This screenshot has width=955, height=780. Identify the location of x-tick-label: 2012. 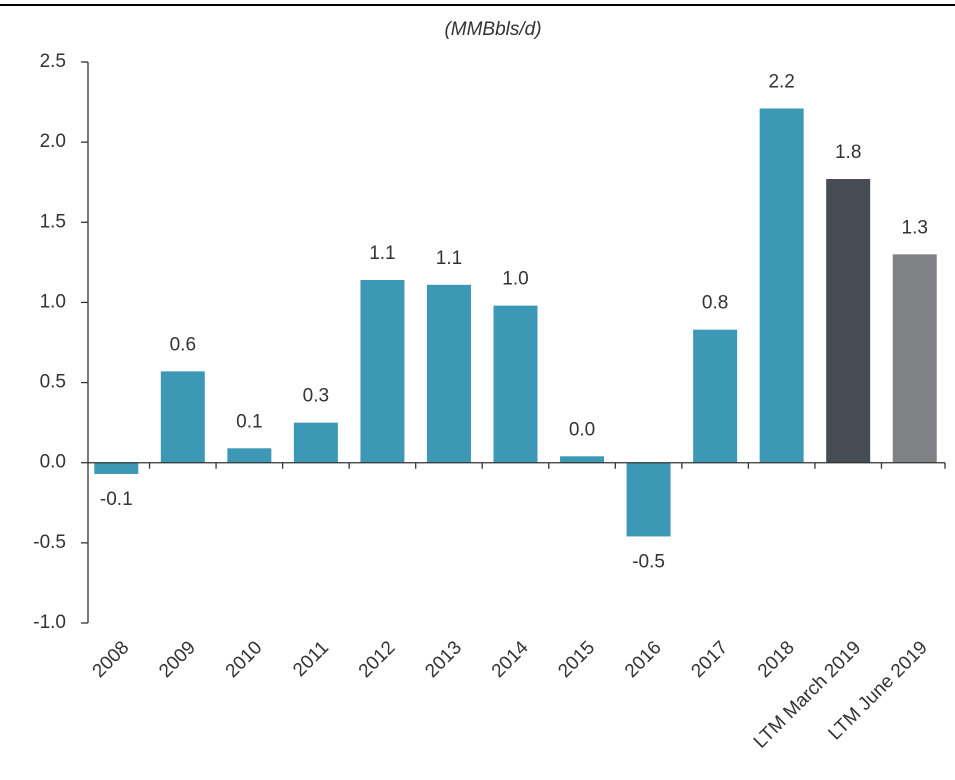
(377, 659).